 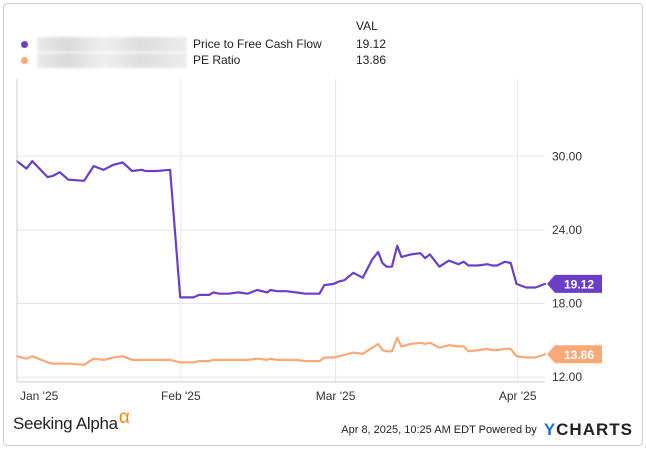 I want to click on timestamp: Apr 8, 2025, 10:25 AM EDT, so click(x=408, y=430).